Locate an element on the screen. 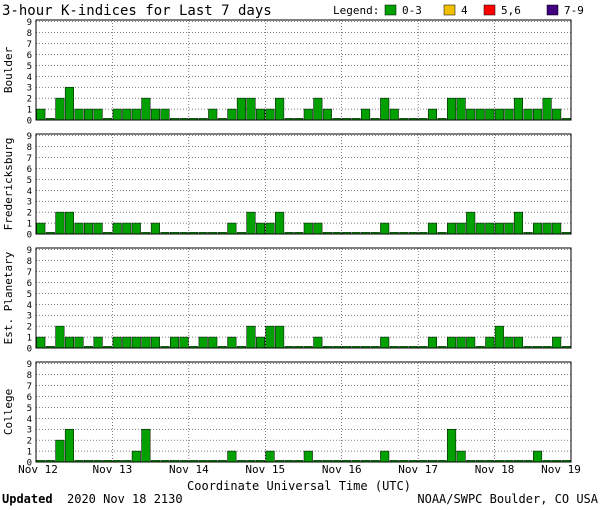 Image resolution: width=600 pixels, height=510 pixels. updated-timestamp: 2020 Nov 18 2130 is located at coordinates (125, 499).